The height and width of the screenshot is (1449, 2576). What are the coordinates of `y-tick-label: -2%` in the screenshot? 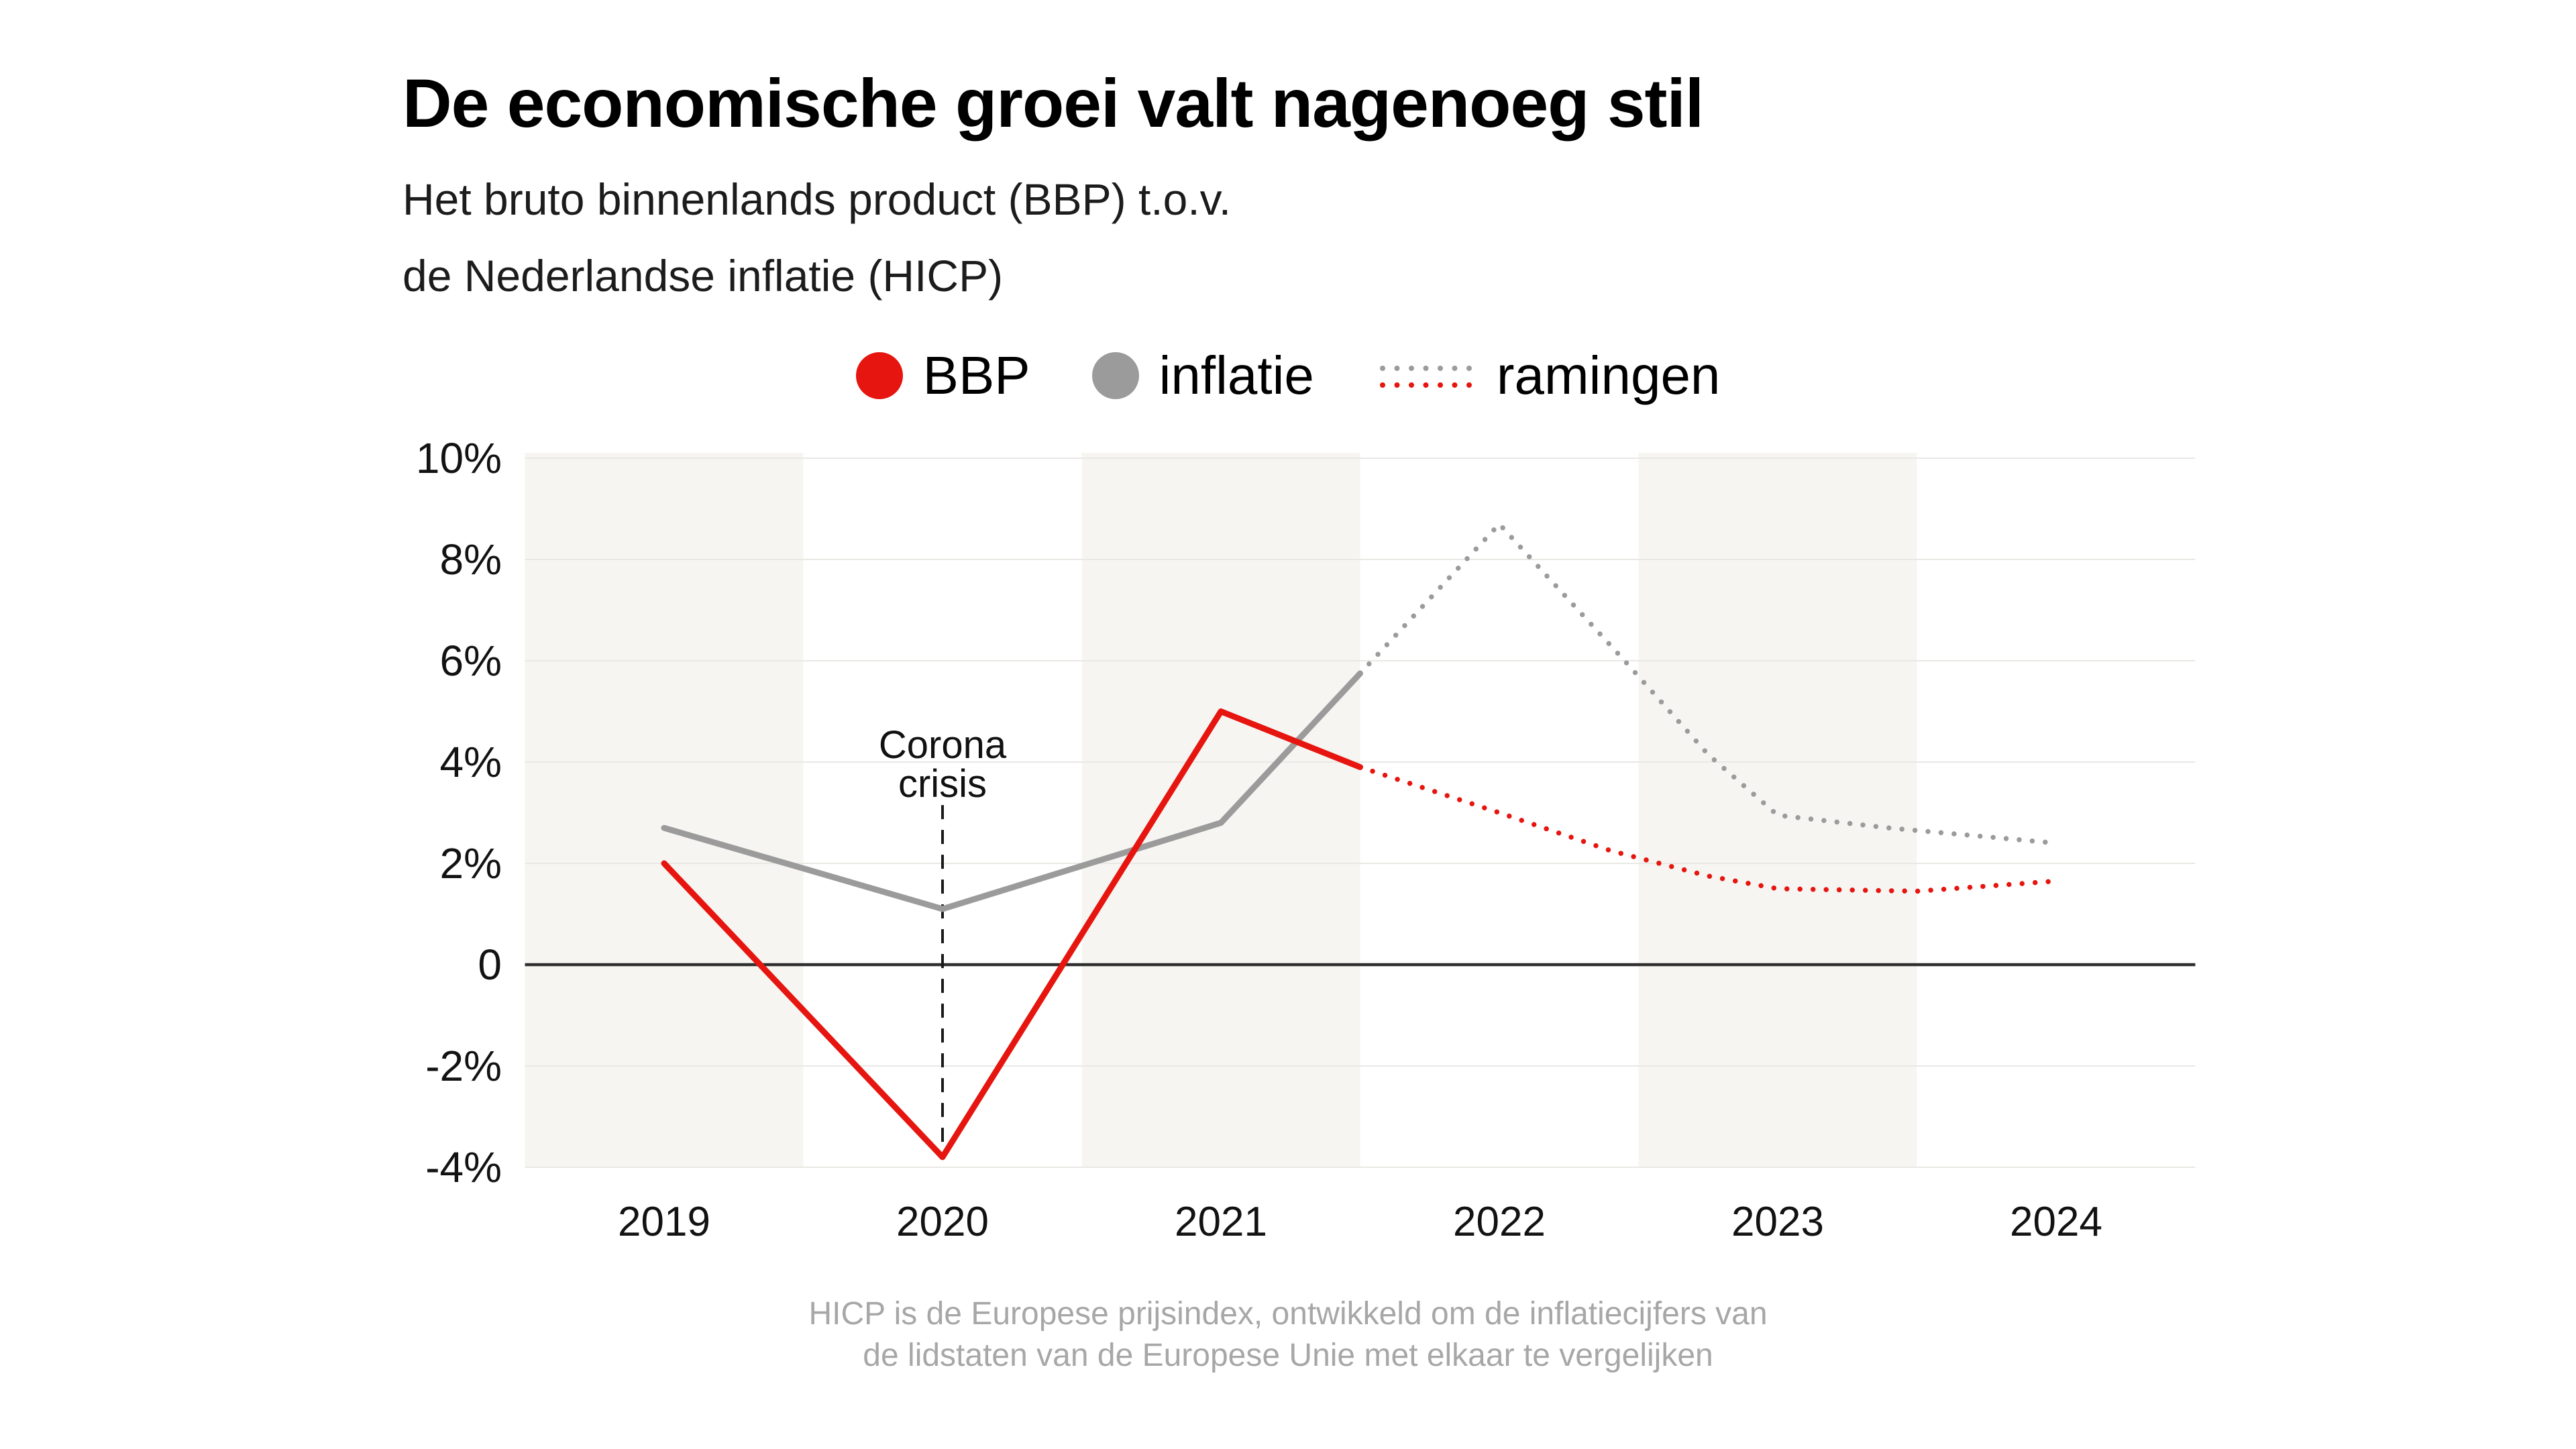 It's located at (463, 1066).